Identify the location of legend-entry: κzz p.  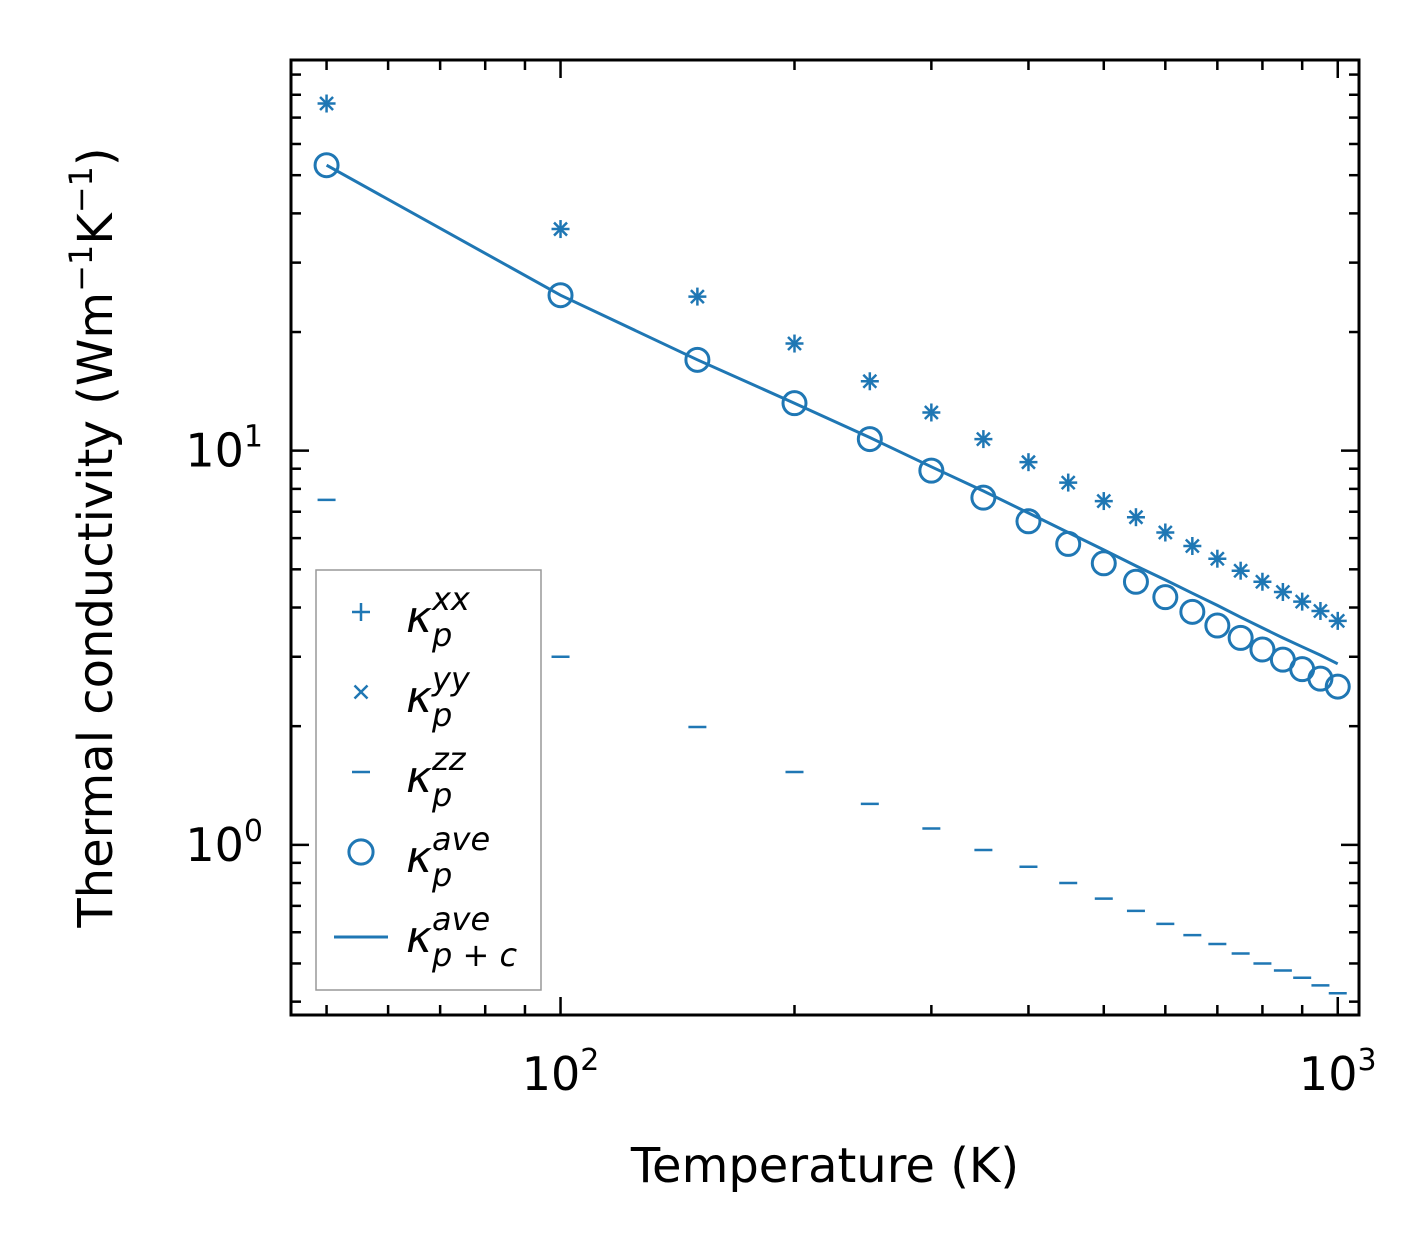
(409, 777).